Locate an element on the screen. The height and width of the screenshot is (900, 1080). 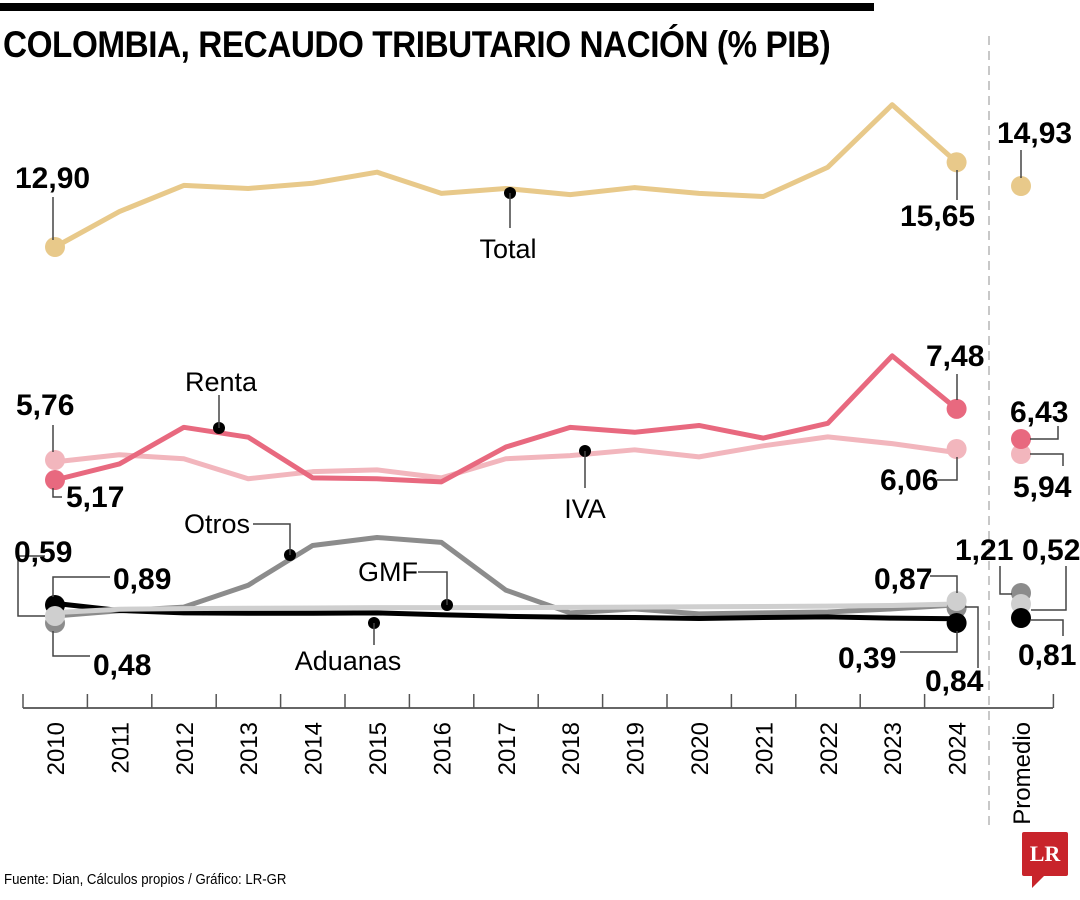
x-tick-label: 2014 is located at coordinates (314, 748).